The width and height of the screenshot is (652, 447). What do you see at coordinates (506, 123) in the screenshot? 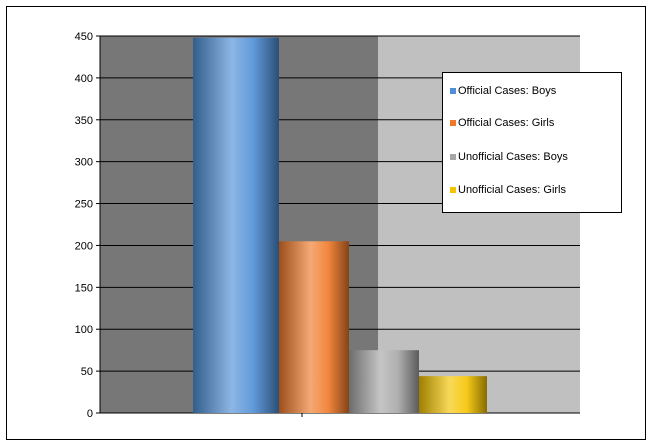
I see `legend-label: Official Cases: Girls` at bounding box center [506, 123].